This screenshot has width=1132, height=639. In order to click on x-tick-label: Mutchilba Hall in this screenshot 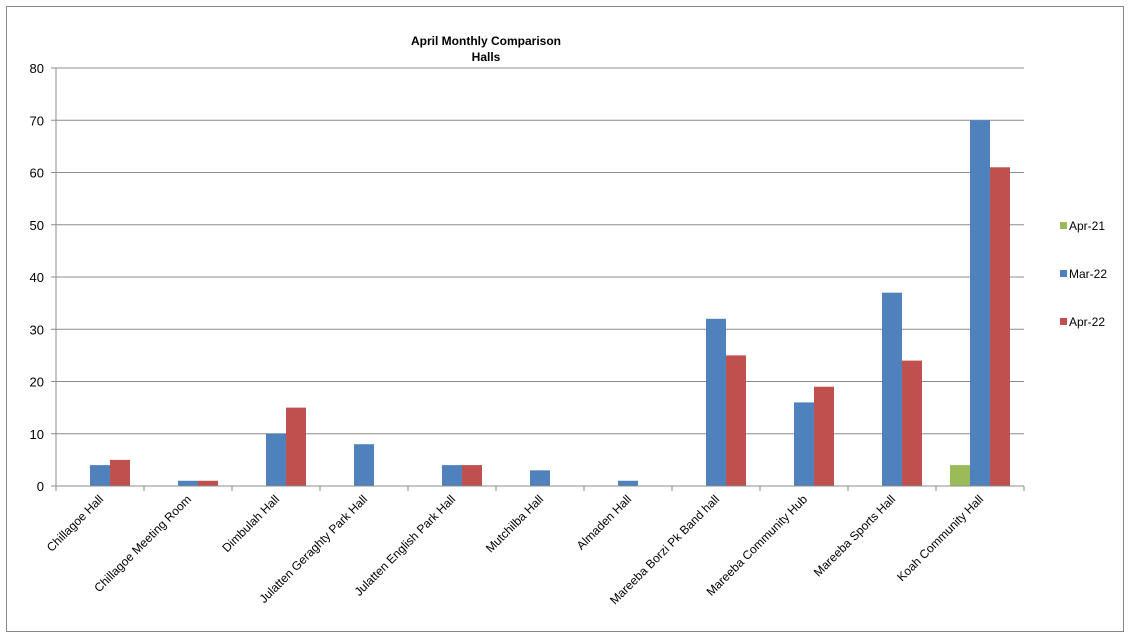, I will do `click(514, 523)`.